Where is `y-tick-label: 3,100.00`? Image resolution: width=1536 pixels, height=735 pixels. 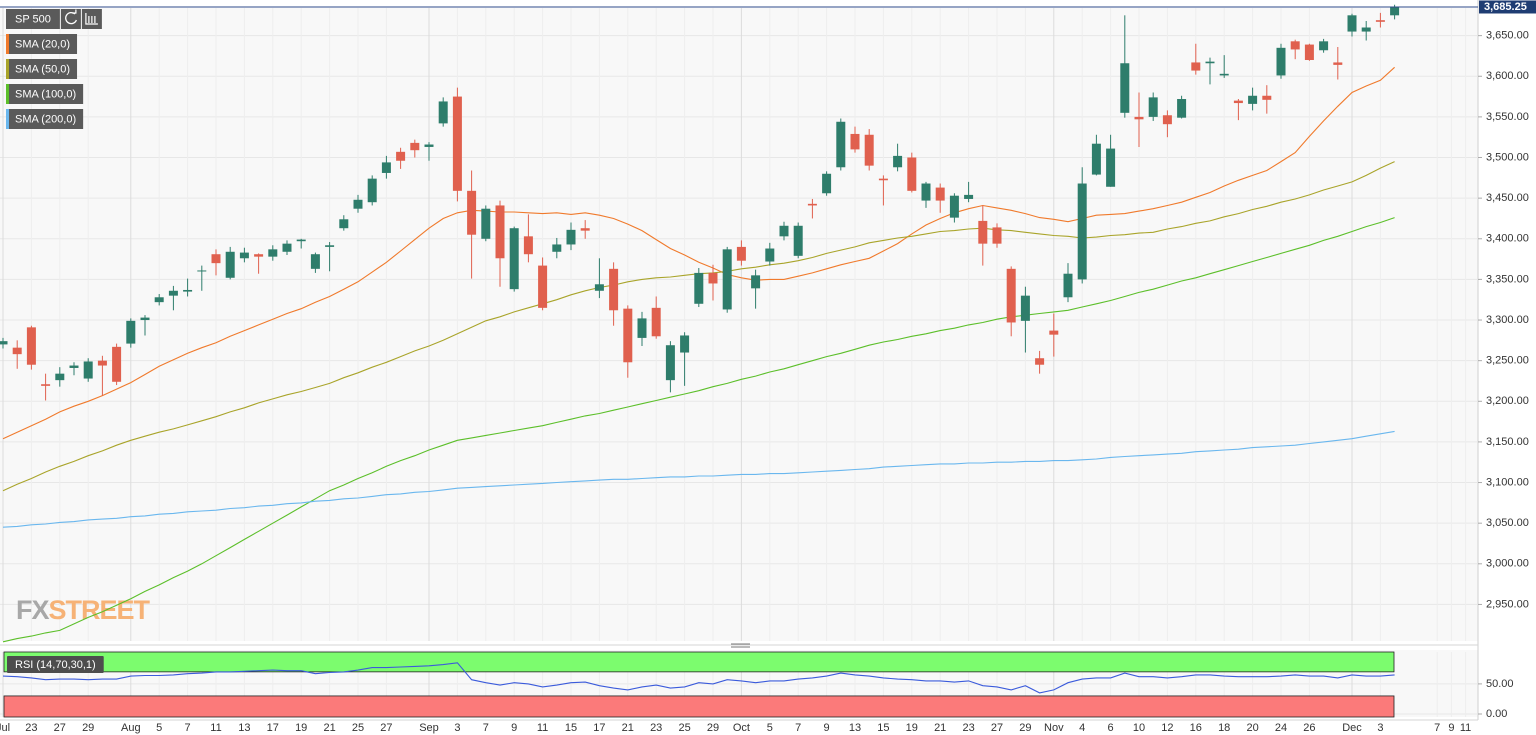 y-tick-label: 3,100.00 is located at coordinates (1507, 482).